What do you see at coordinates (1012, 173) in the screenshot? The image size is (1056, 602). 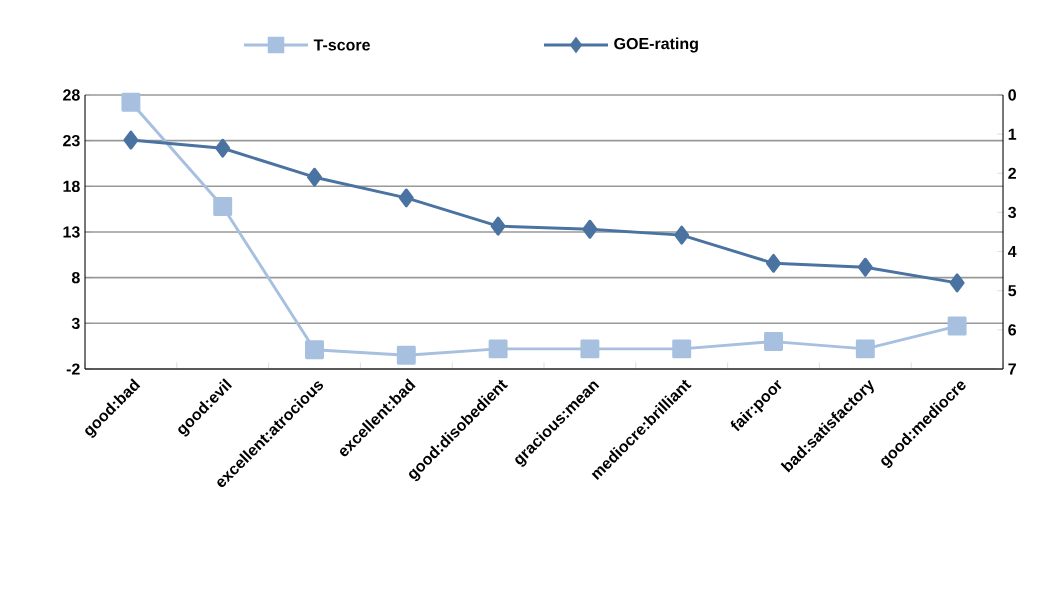 I see `y2-tick-label: 2` at bounding box center [1012, 173].